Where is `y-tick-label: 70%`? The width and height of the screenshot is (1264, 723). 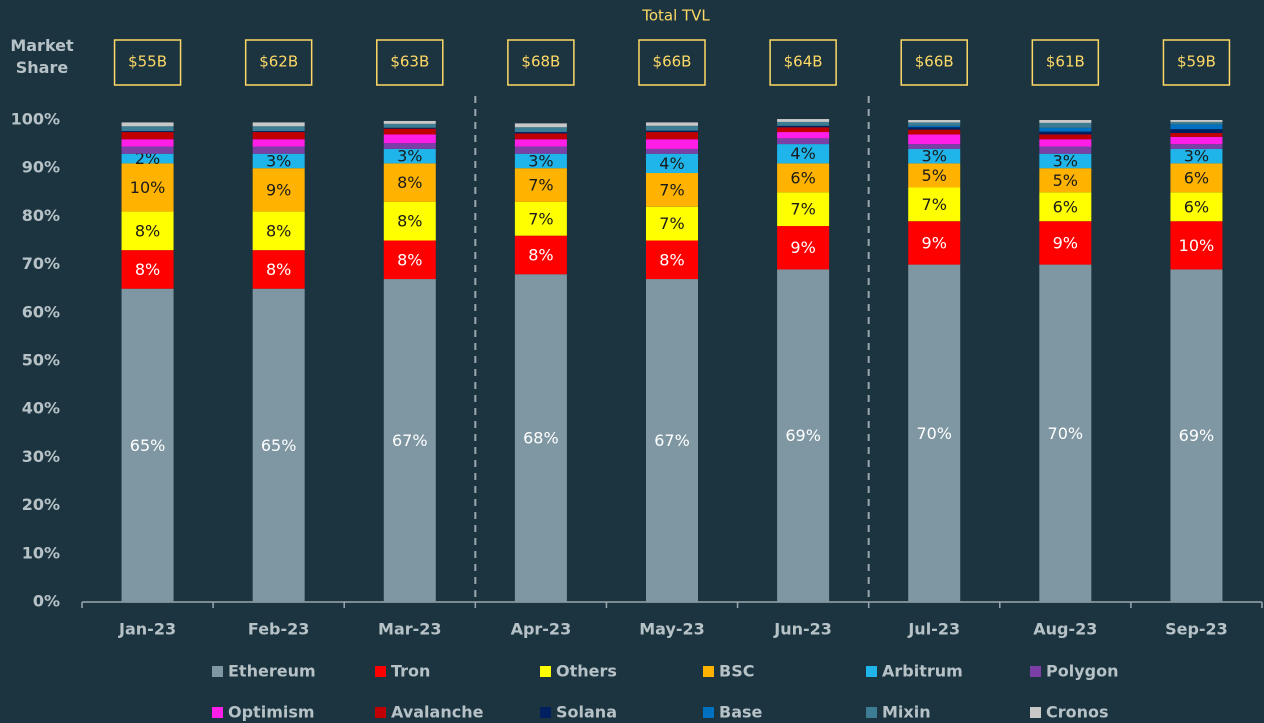 y-tick-label: 70% is located at coordinates (41, 263).